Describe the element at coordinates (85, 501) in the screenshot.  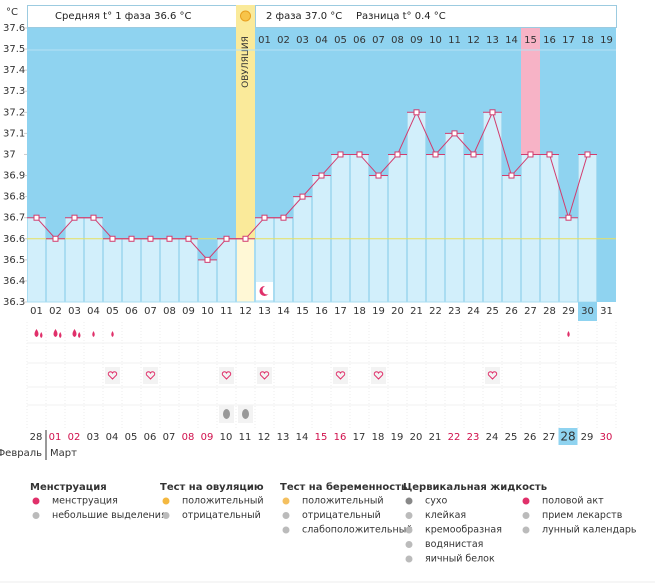
I see `legend-item: менструация` at that location.